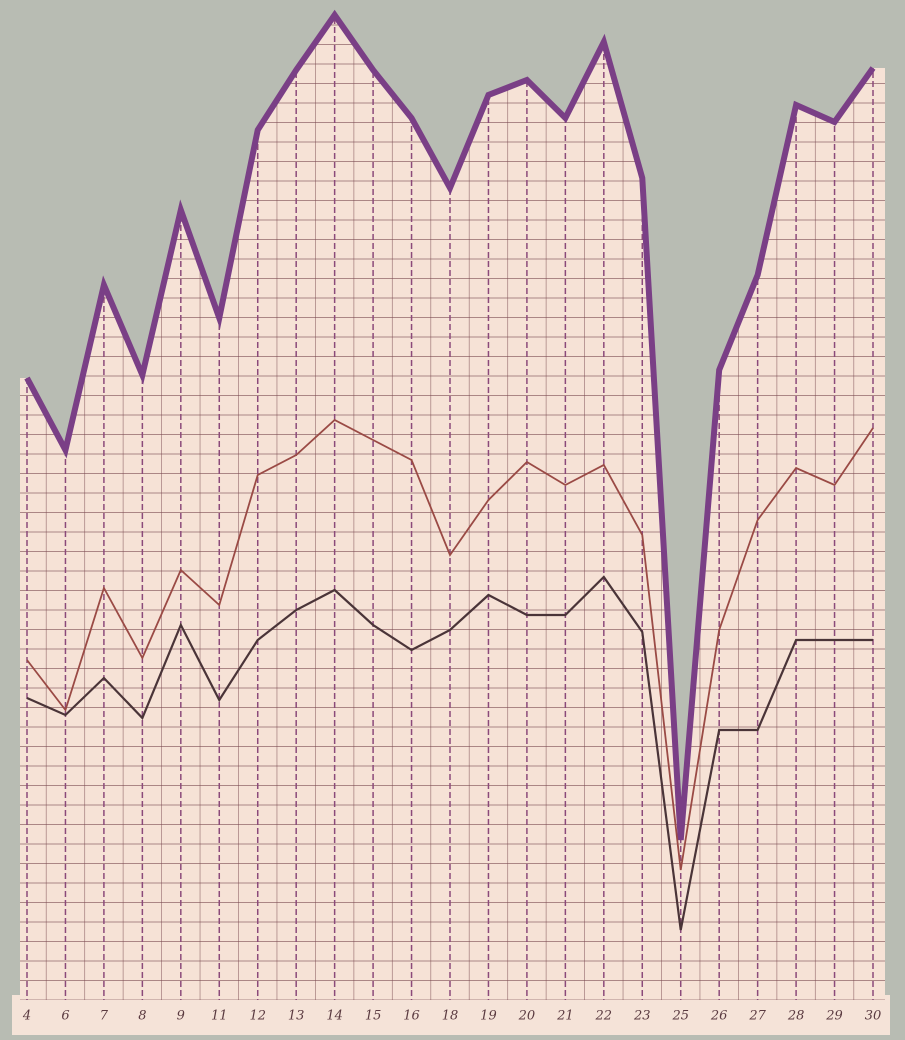  I want to click on x-tick-label: 11, so click(219, 1016).